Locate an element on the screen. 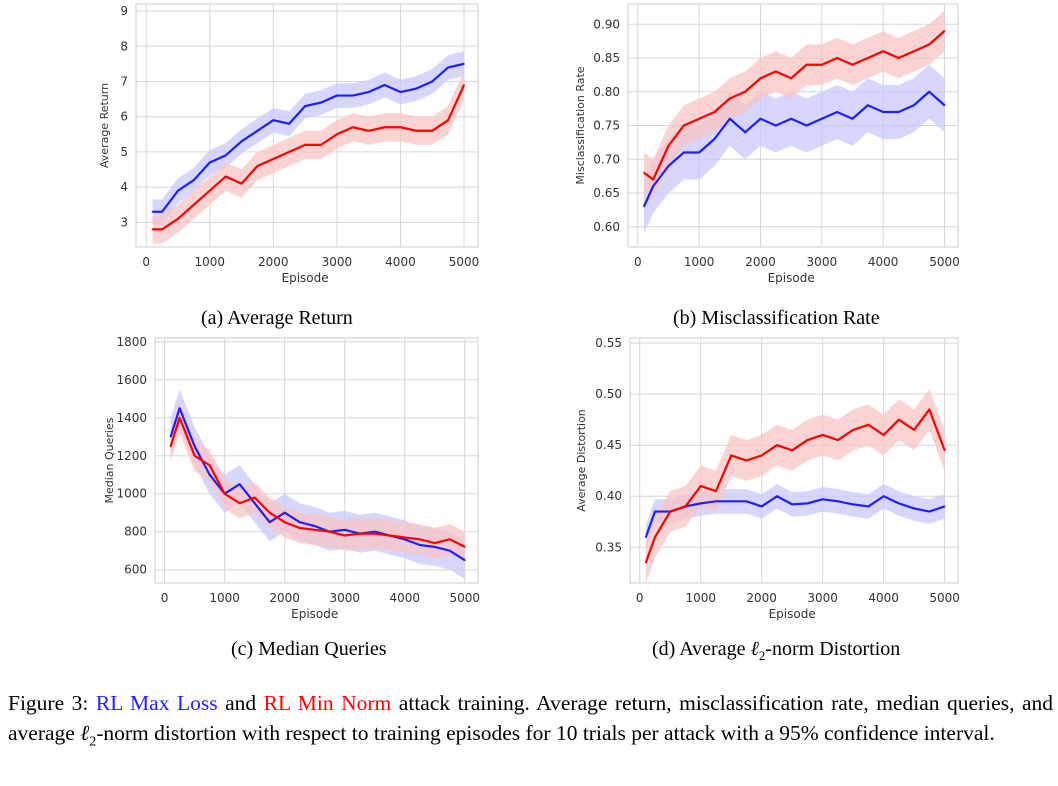 Image resolution: width=1058 pixels, height=786 pixels. subcaption-a: (a) Average Return is located at coordinates (277, 318).